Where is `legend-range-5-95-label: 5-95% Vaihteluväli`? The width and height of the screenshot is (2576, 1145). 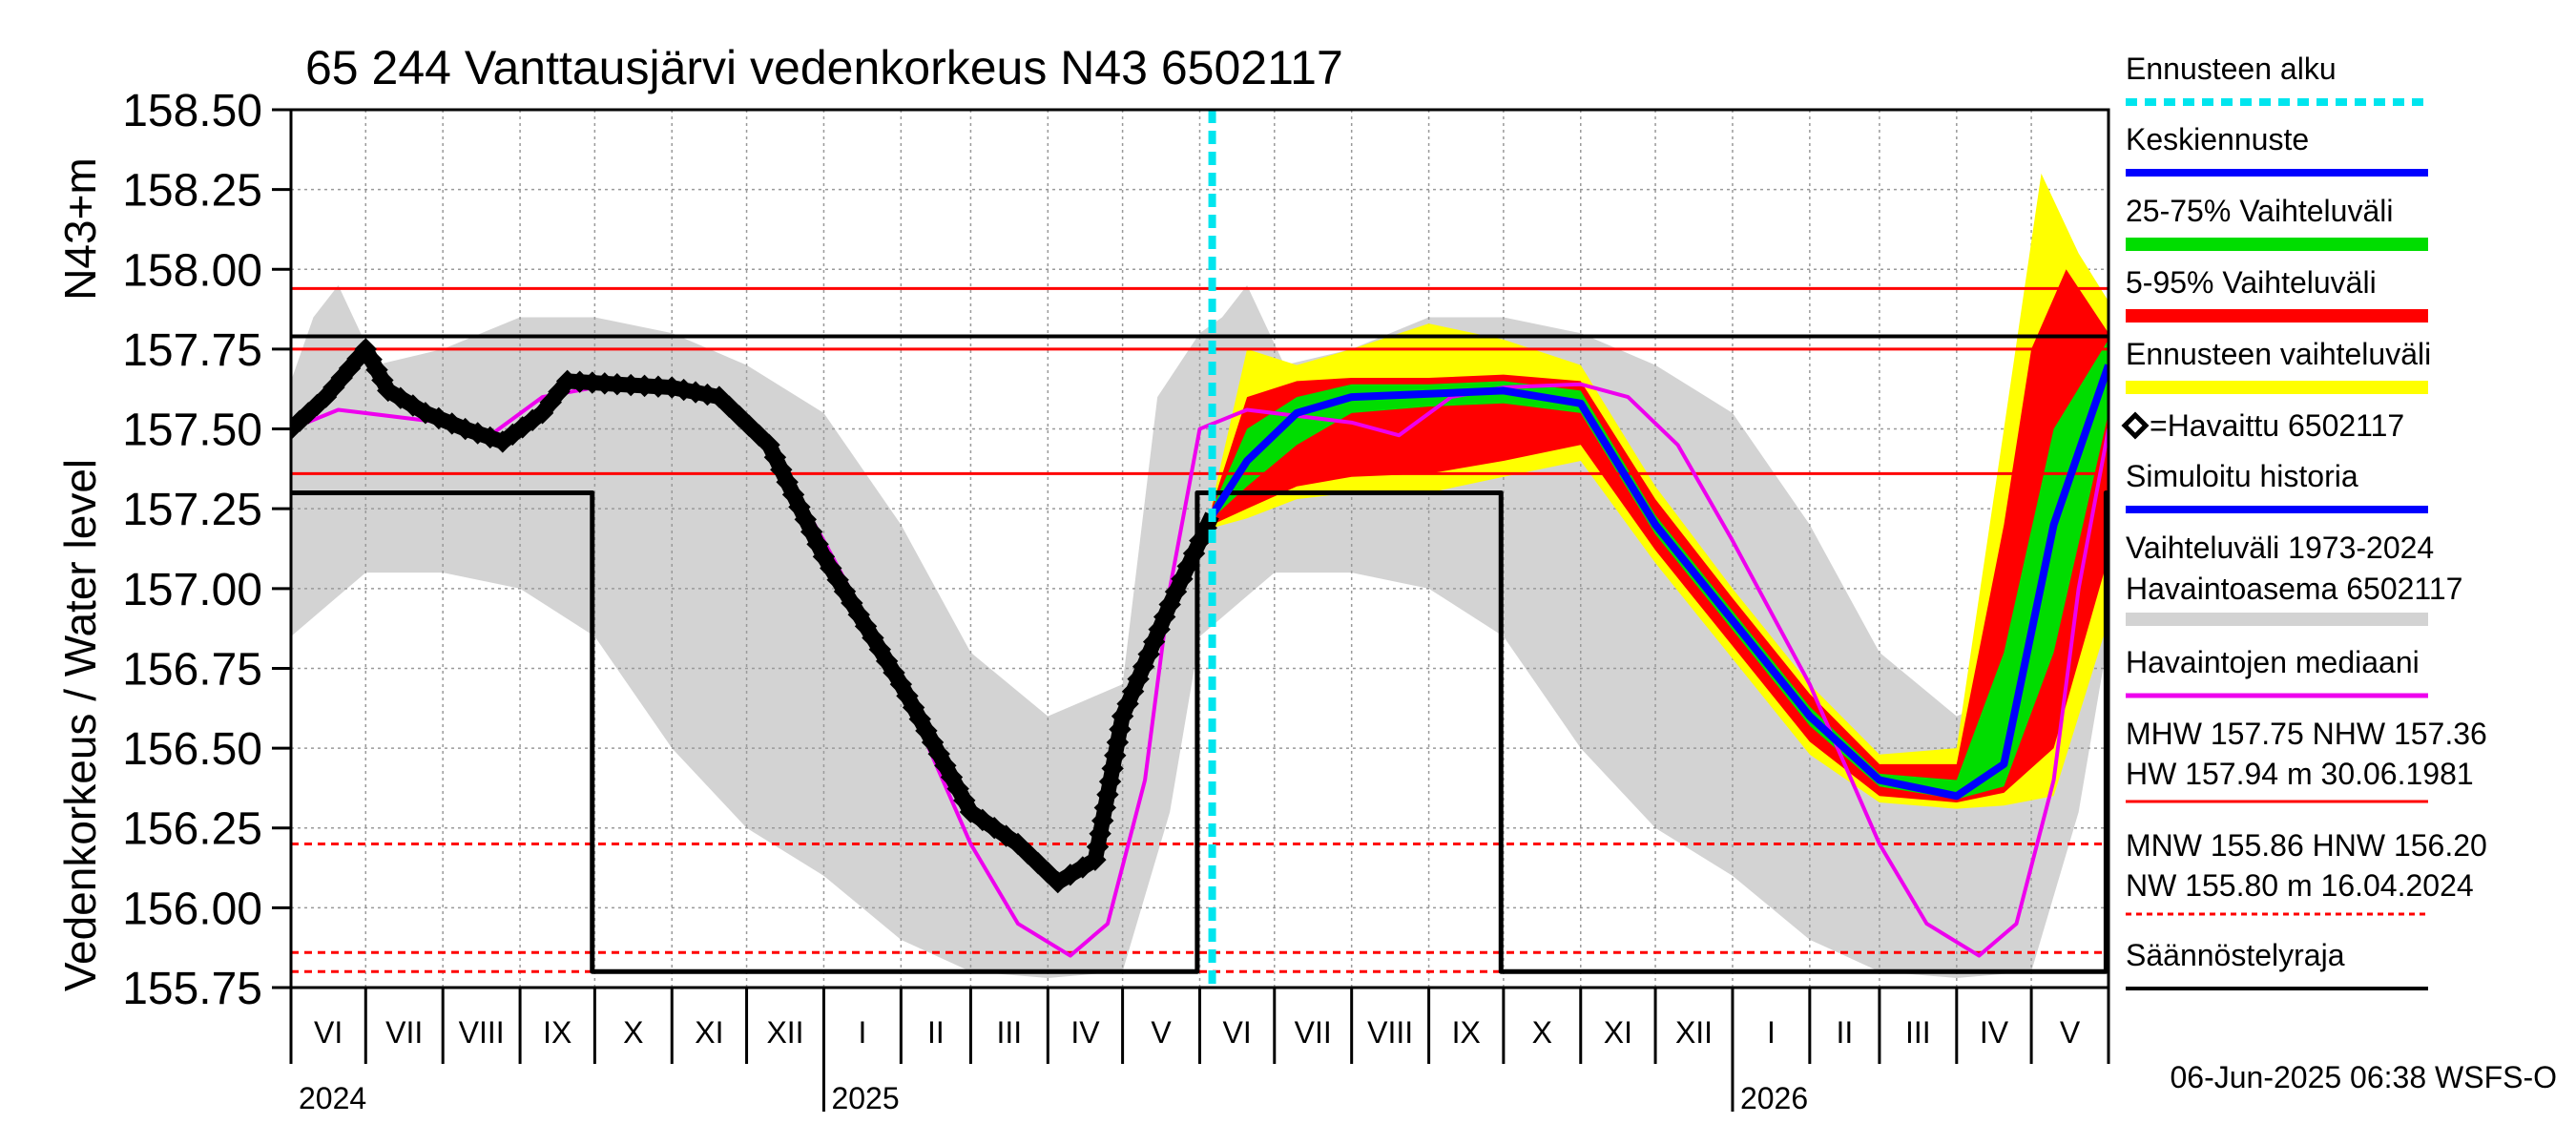
legend-range-5-95-label: 5-95% Vaihteluväli is located at coordinates (2251, 283).